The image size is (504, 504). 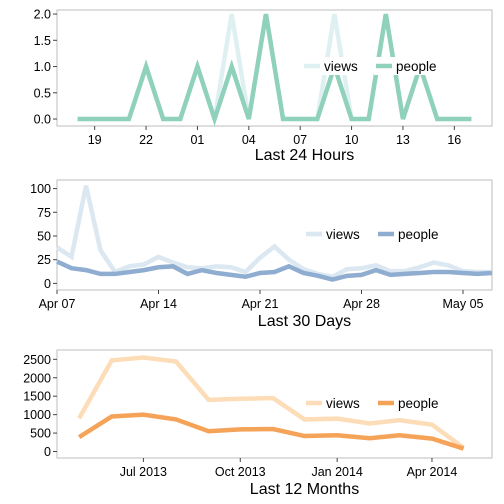 What do you see at coordinates (37, 360) in the screenshot?
I see `y-tick-label: 2500` at bounding box center [37, 360].